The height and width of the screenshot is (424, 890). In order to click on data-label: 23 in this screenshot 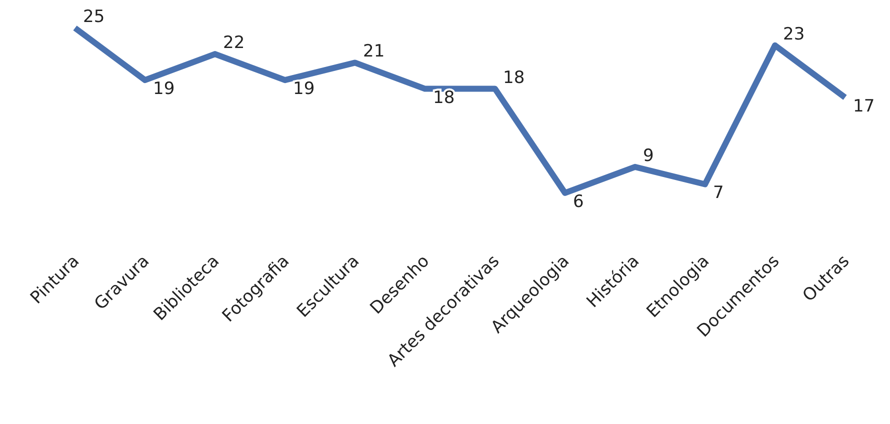, I will do `click(794, 34)`.